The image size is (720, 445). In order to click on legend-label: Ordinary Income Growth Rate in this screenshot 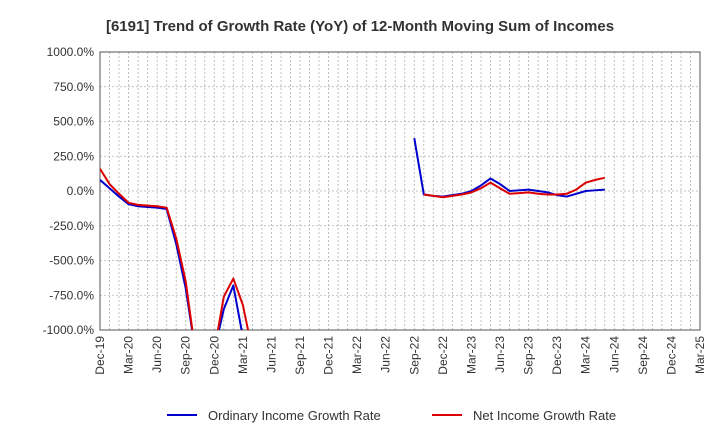, I will do `click(294, 415)`.